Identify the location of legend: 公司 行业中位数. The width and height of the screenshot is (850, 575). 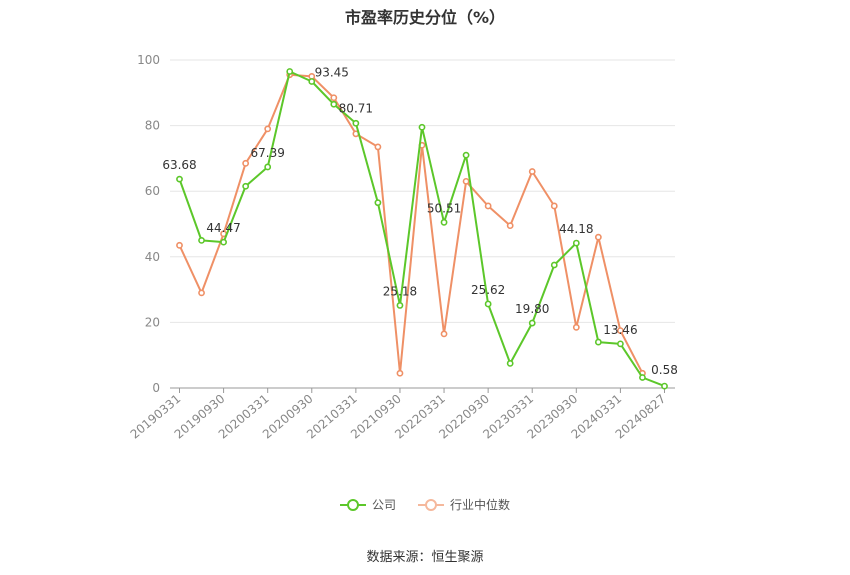
(425, 504).